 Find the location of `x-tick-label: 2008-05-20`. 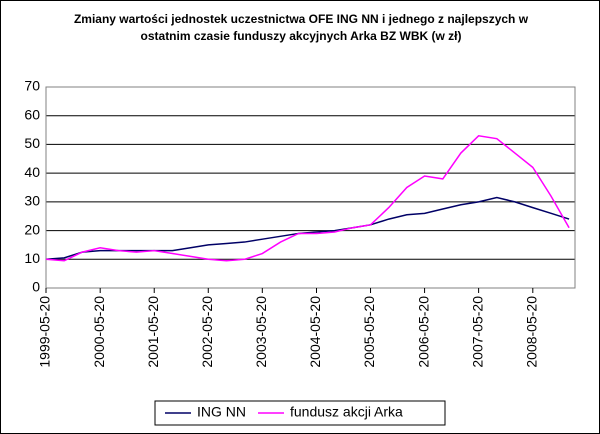

x-tick-label: 2008-05-20 is located at coordinates (532, 332).